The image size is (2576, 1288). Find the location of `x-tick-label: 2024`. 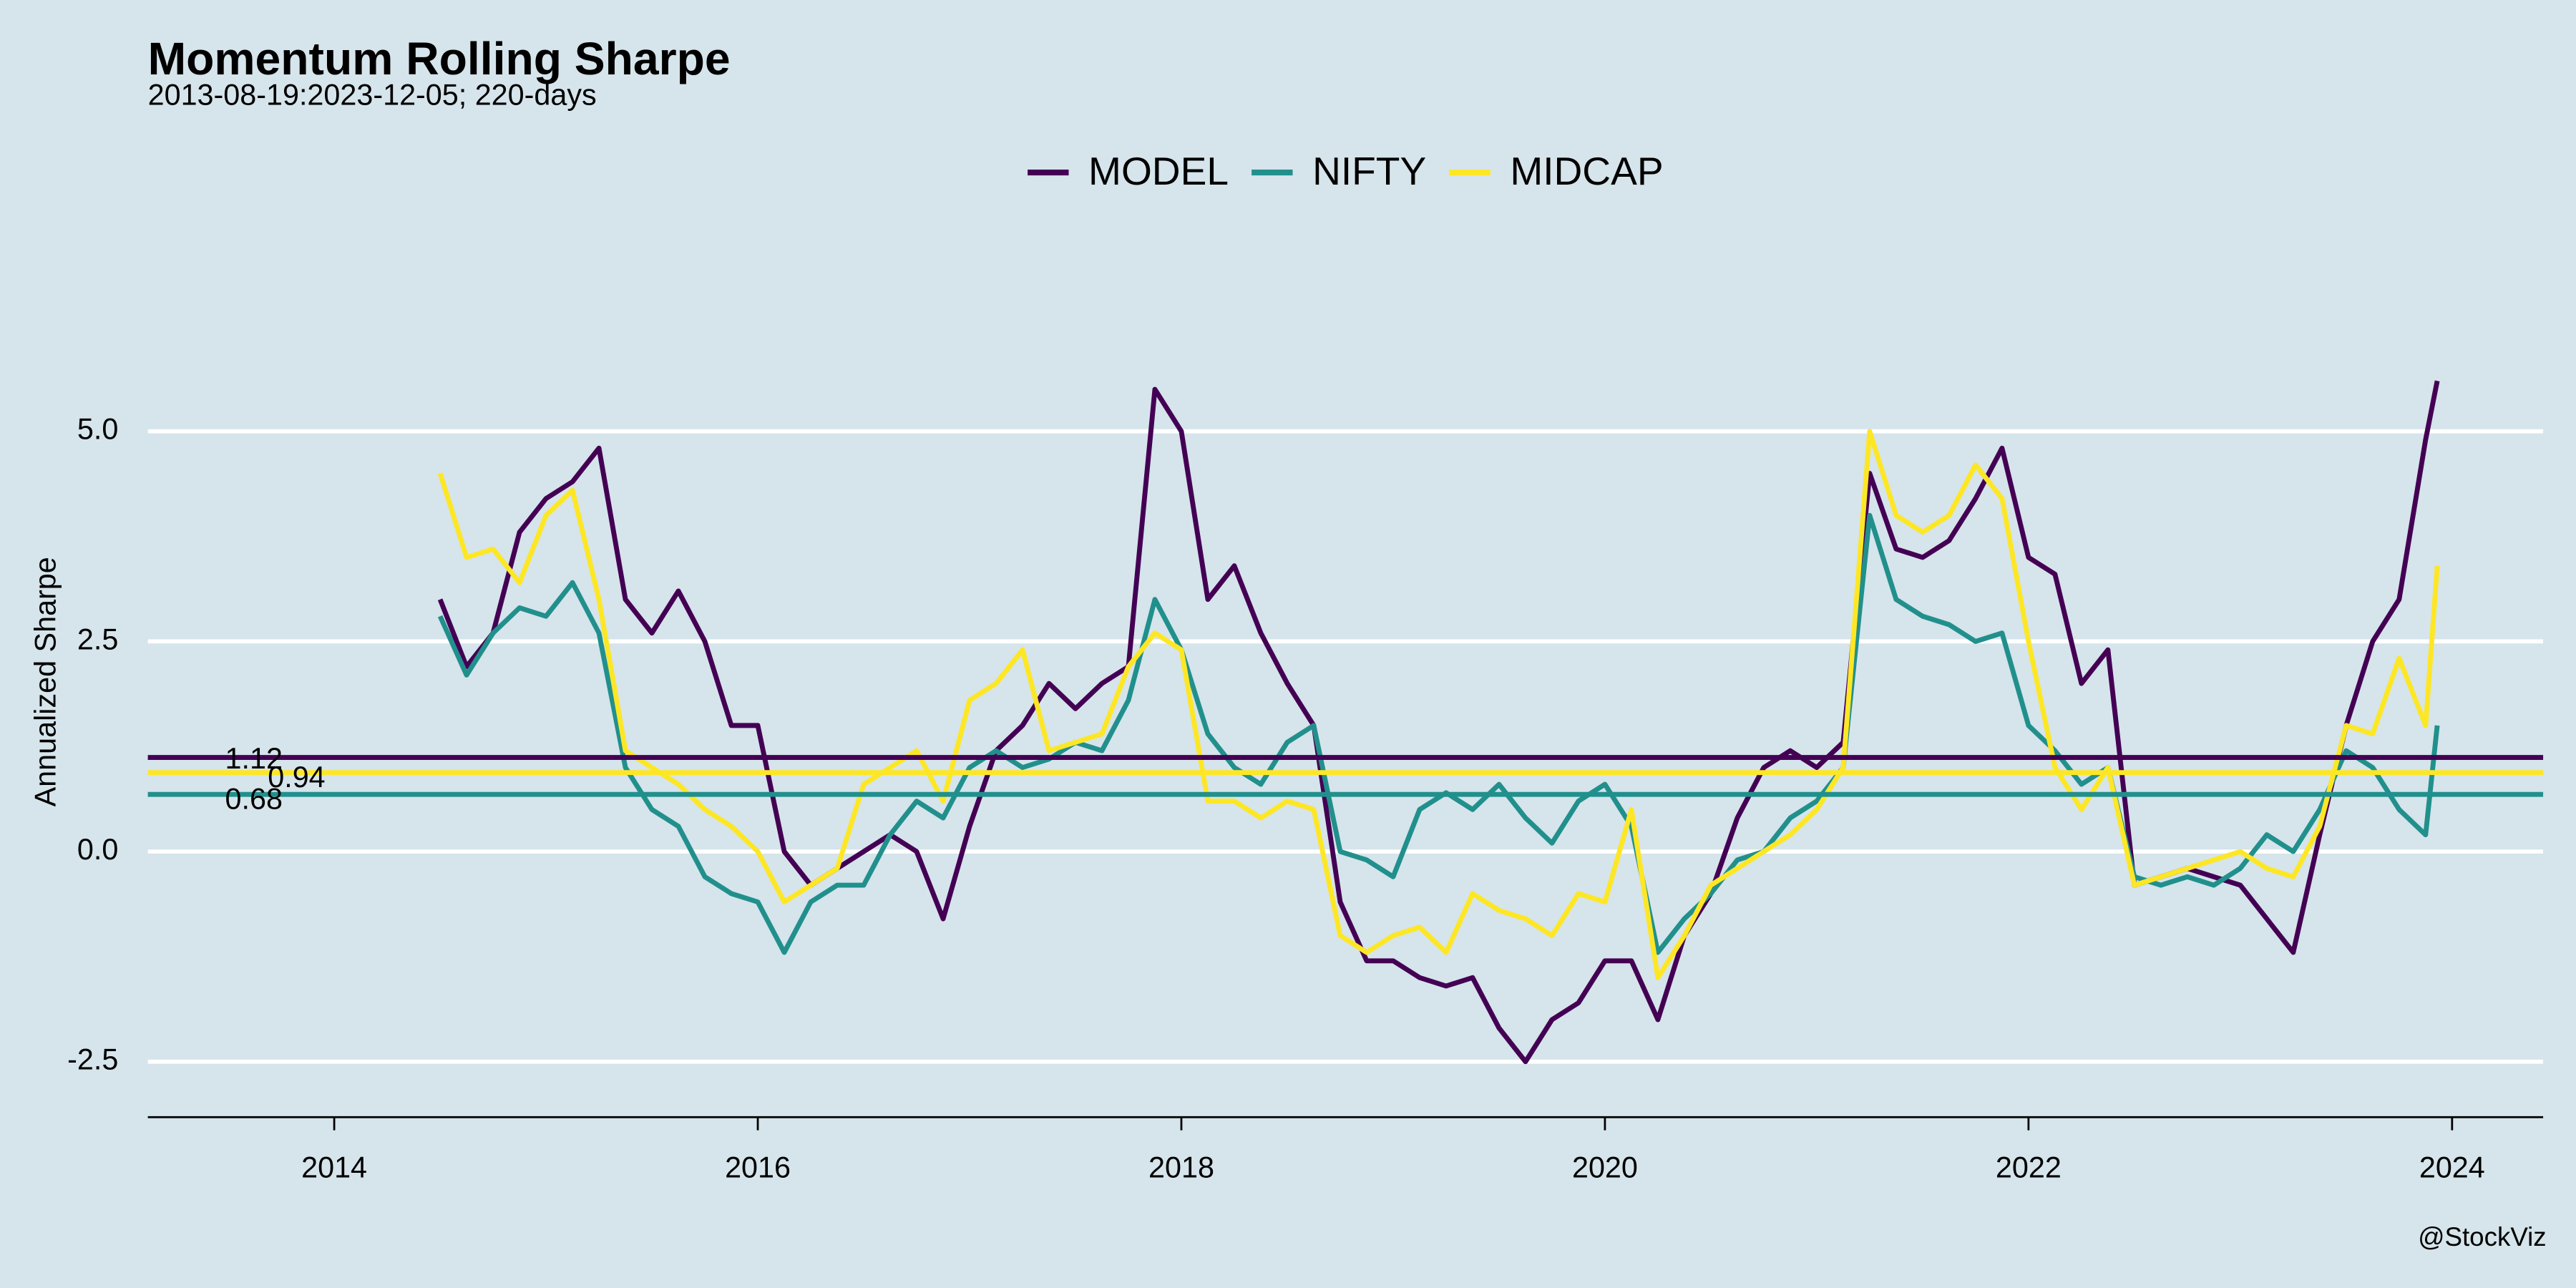

x-tick-label: 2024 is located at coordinates (2452, 1167).